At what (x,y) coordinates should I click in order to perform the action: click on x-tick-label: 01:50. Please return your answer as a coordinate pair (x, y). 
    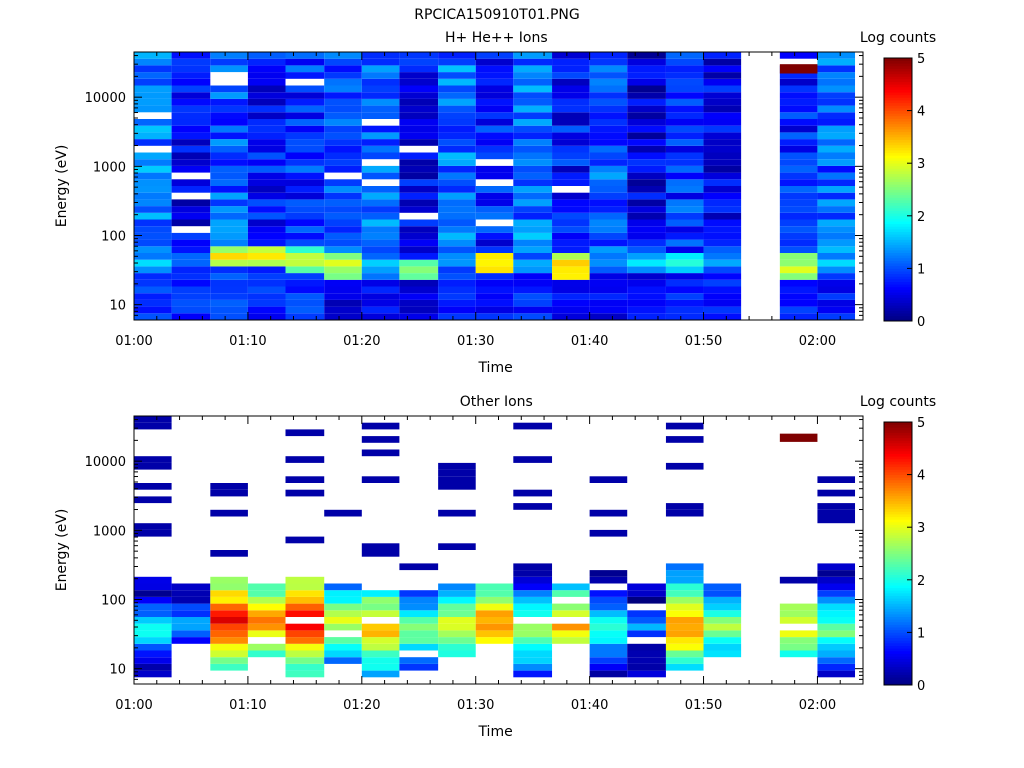
    Looking at the image, I should click on (703, 341).